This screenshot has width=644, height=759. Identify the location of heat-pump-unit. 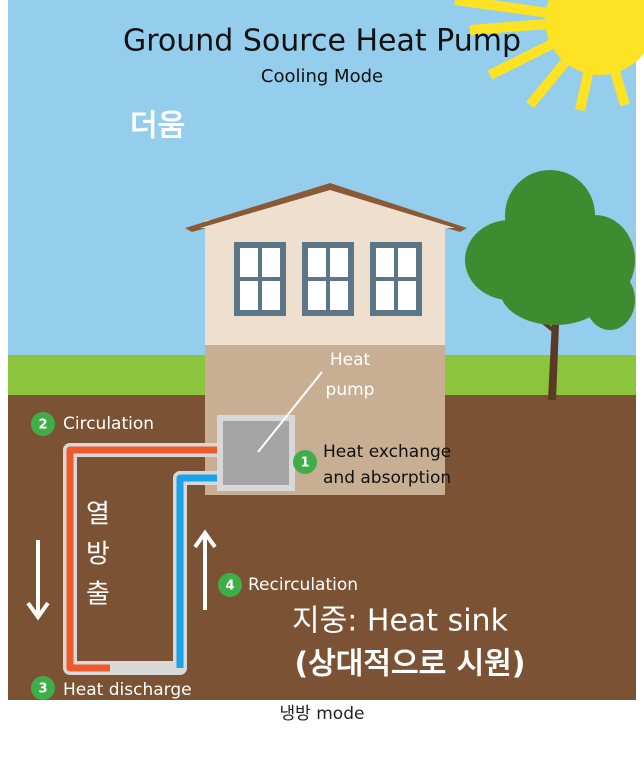
(256, 453).